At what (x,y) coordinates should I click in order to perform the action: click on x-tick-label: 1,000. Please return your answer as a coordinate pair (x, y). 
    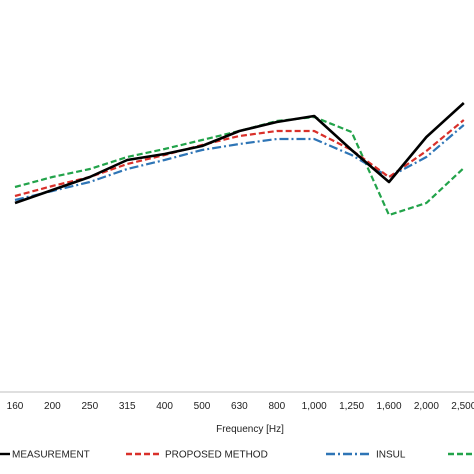
    Looking at the image, I should click on (314, 406).